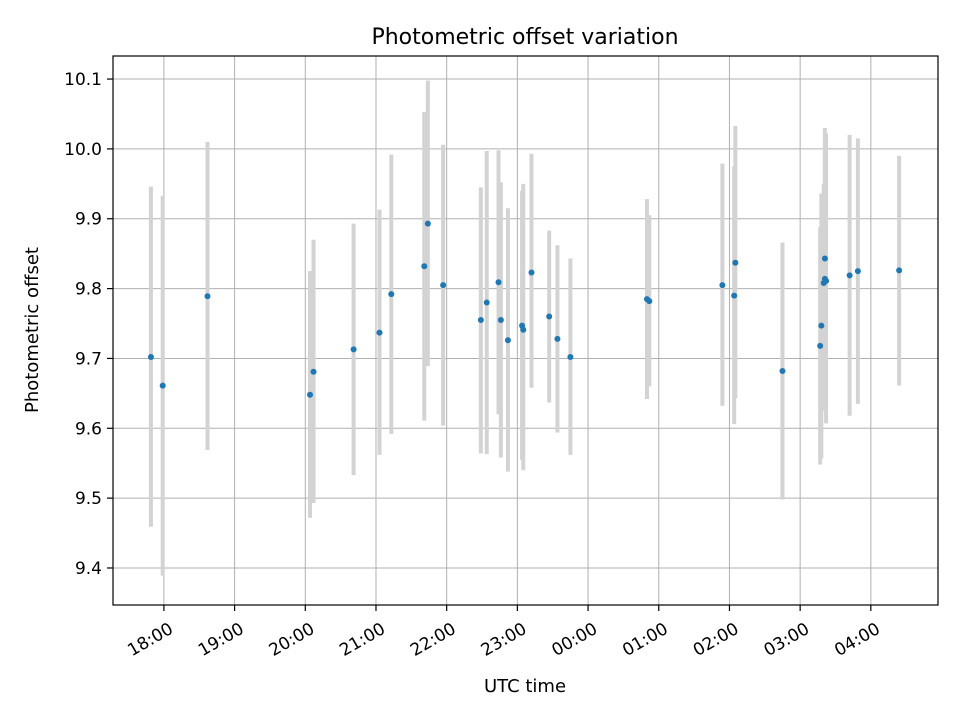 This screenshot has height=720, width=960. I want to click on x-axis-label: UTC time, so click(525, 686).